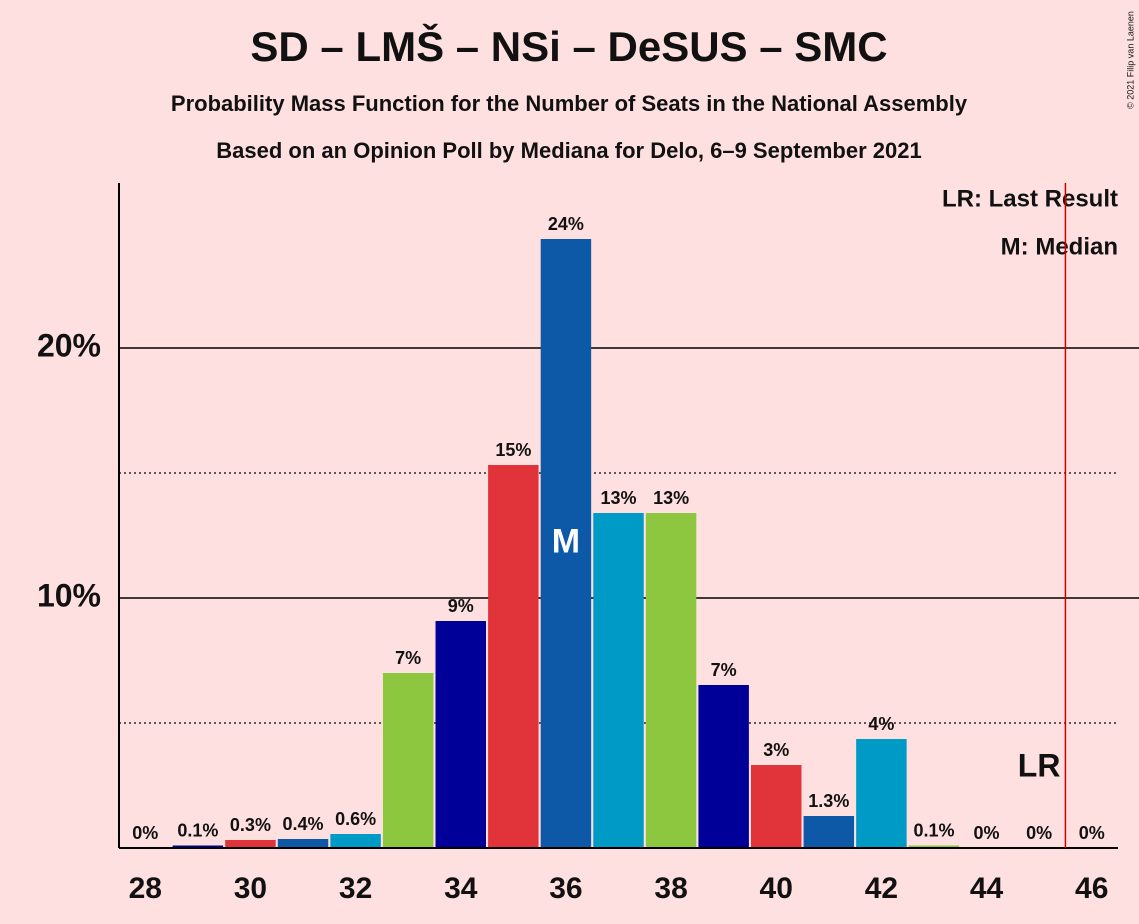  What do you see at coordinates (355, 888) in the screenshot?
I see `x-tick-label: 32` at bounding box center [355, 888].